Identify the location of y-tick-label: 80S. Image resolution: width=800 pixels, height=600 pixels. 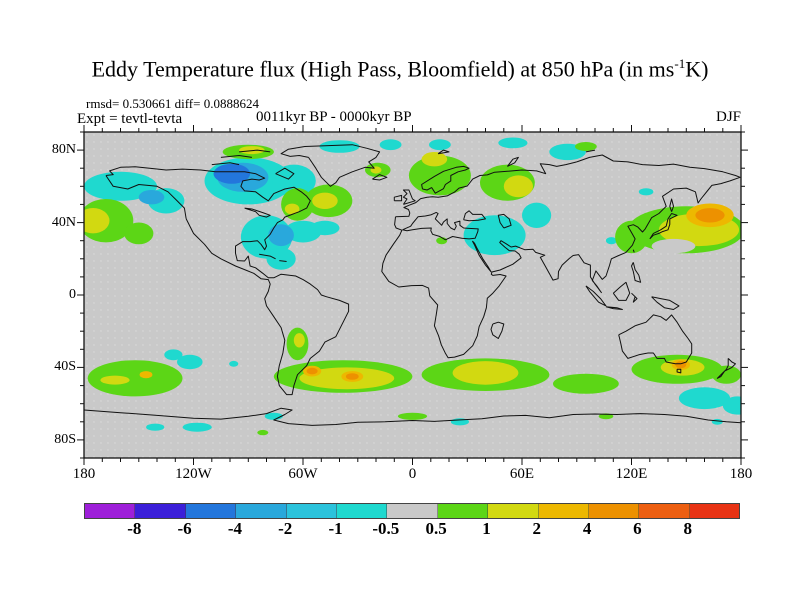
(65, 439).